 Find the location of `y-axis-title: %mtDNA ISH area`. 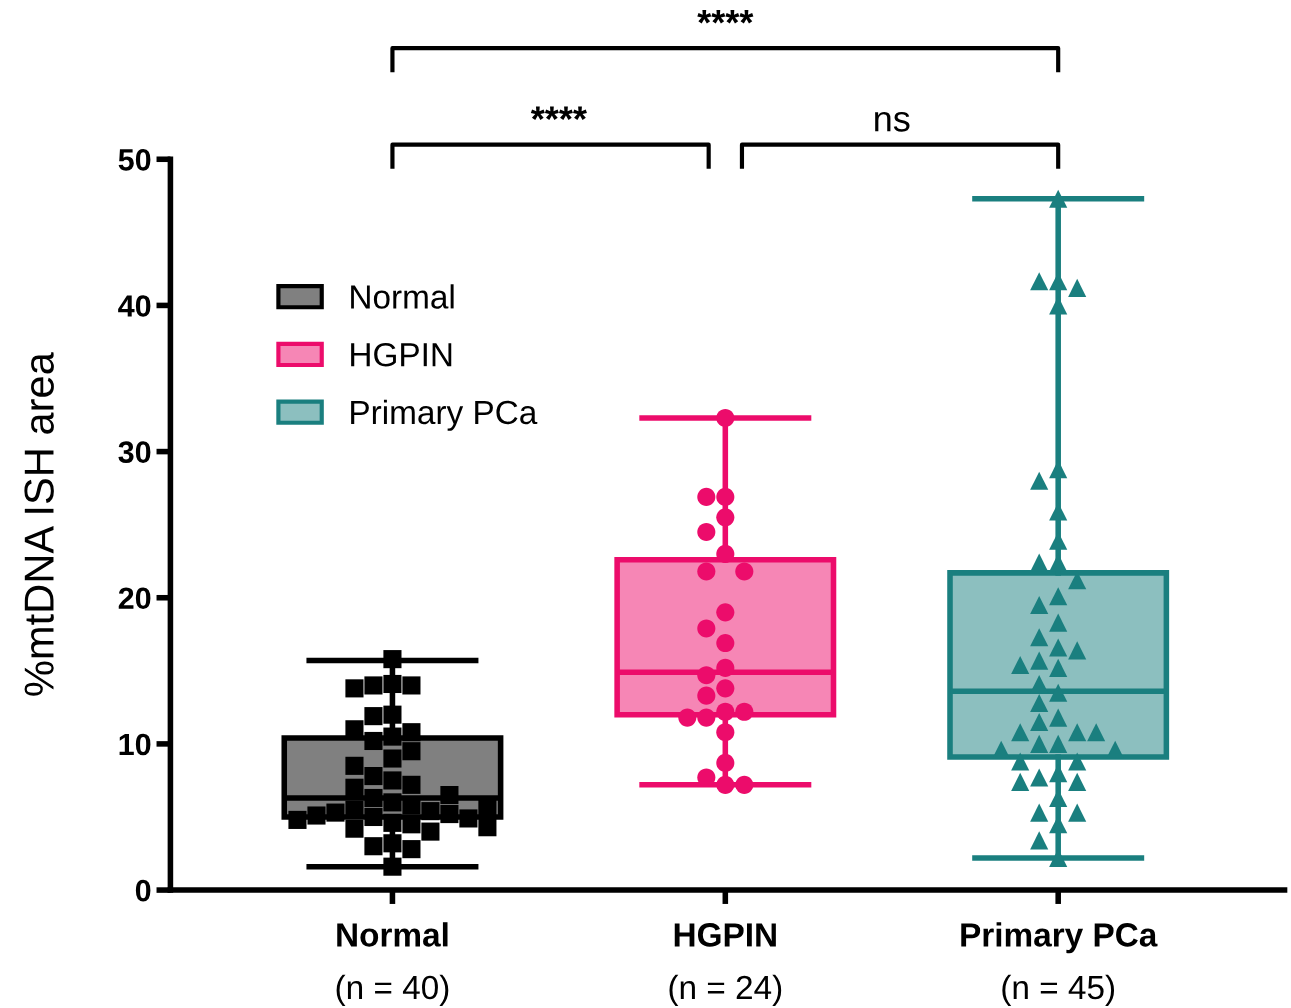

y-axis-title: %mtDNA ISH area is located at coordinates (39, 524).